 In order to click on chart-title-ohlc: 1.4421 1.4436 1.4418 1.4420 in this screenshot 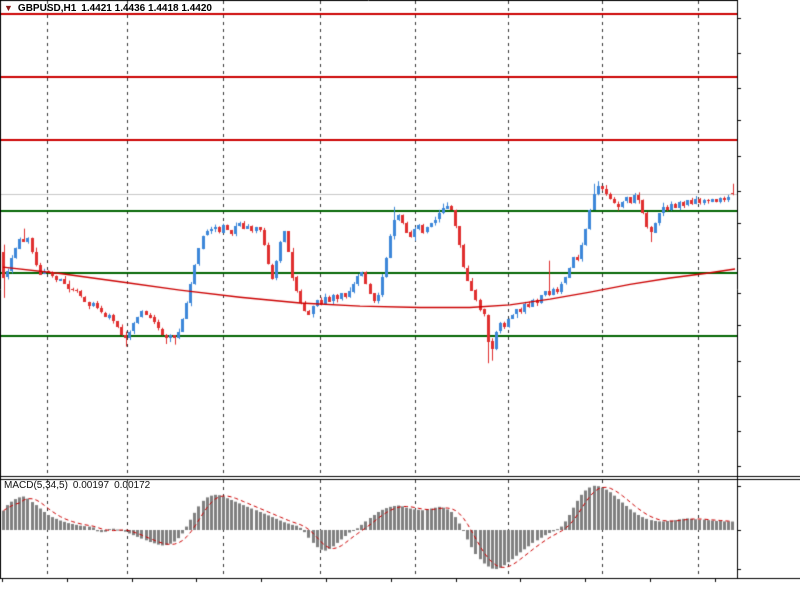, I will do `click(146, 8)`.